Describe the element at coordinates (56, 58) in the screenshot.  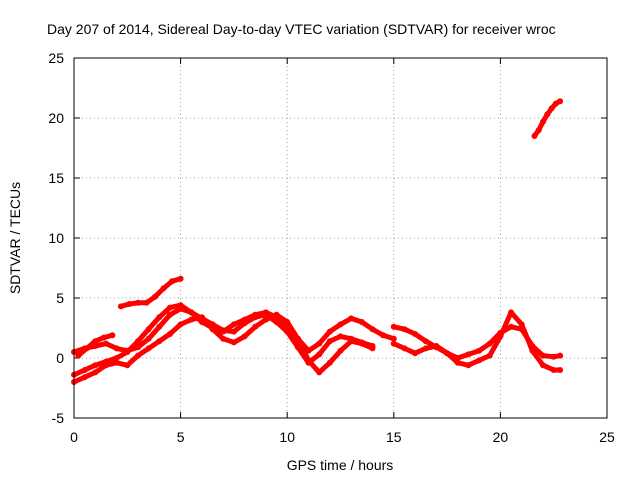
I see `y-tick-label: 25` at that location.